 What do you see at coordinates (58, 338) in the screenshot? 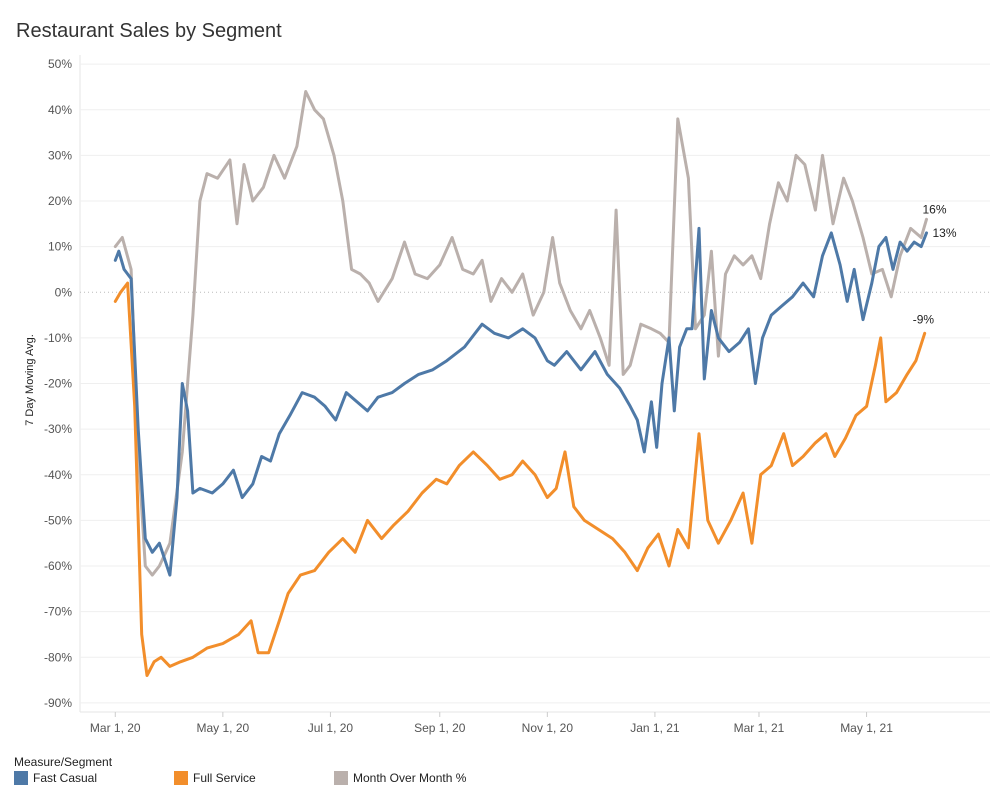
I see `y-tick-label: -10%` at bounding box center [58, 338].